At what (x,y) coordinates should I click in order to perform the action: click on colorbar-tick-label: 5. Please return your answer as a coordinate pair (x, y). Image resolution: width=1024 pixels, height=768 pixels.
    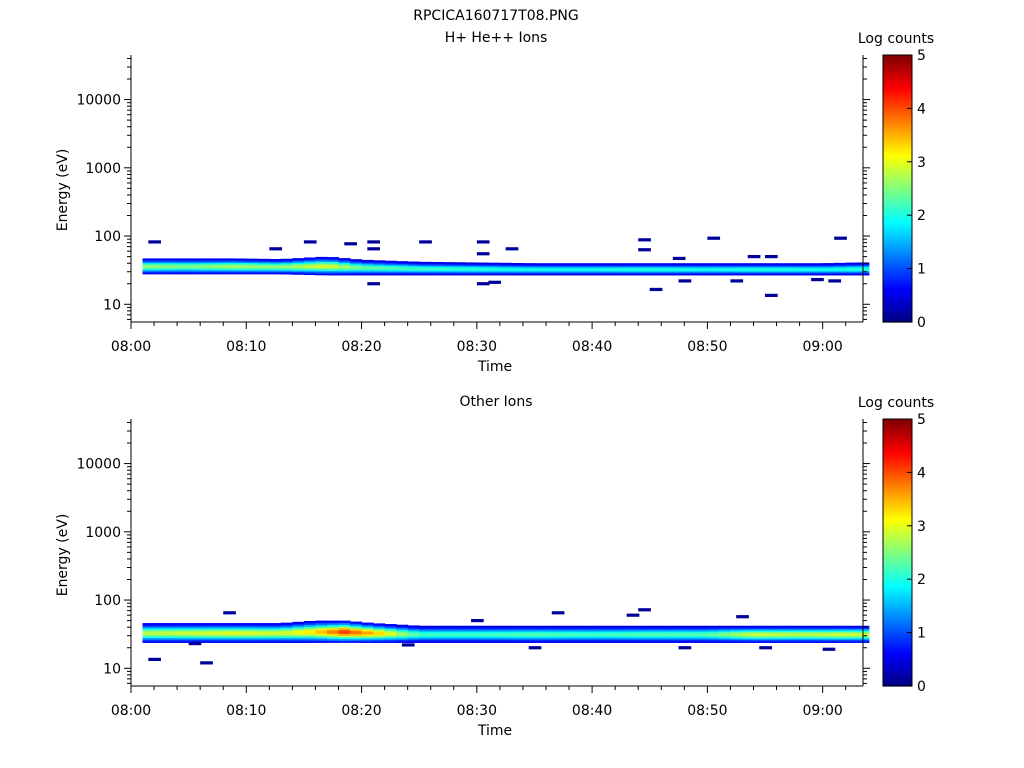
    Looking at the image, I should click on (921, 56).